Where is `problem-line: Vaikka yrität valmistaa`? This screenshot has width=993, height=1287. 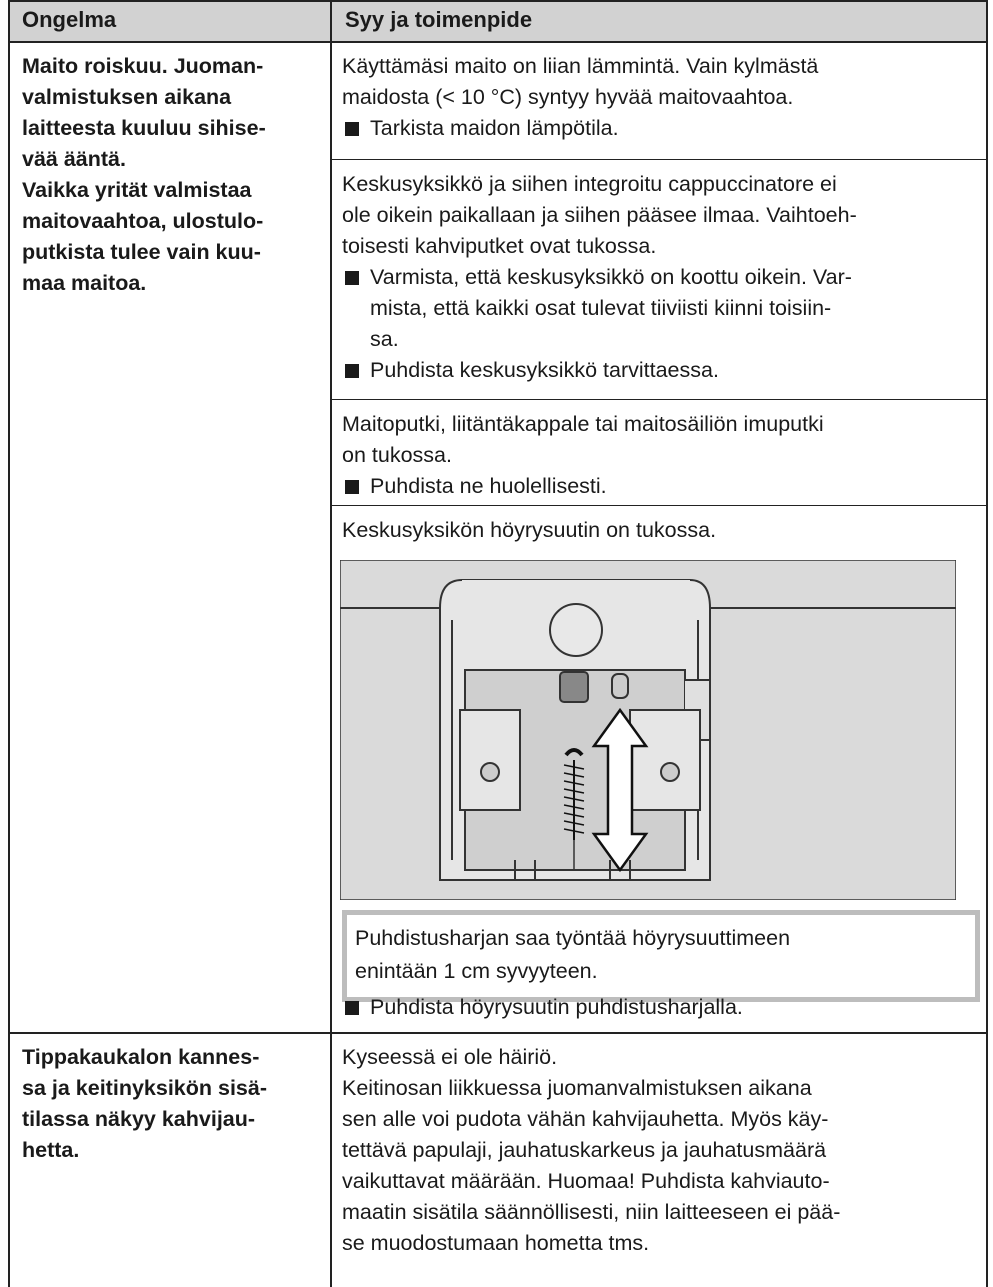
problem-line: Vaikka yrität valmistaa is located at coordinates (137, 190).